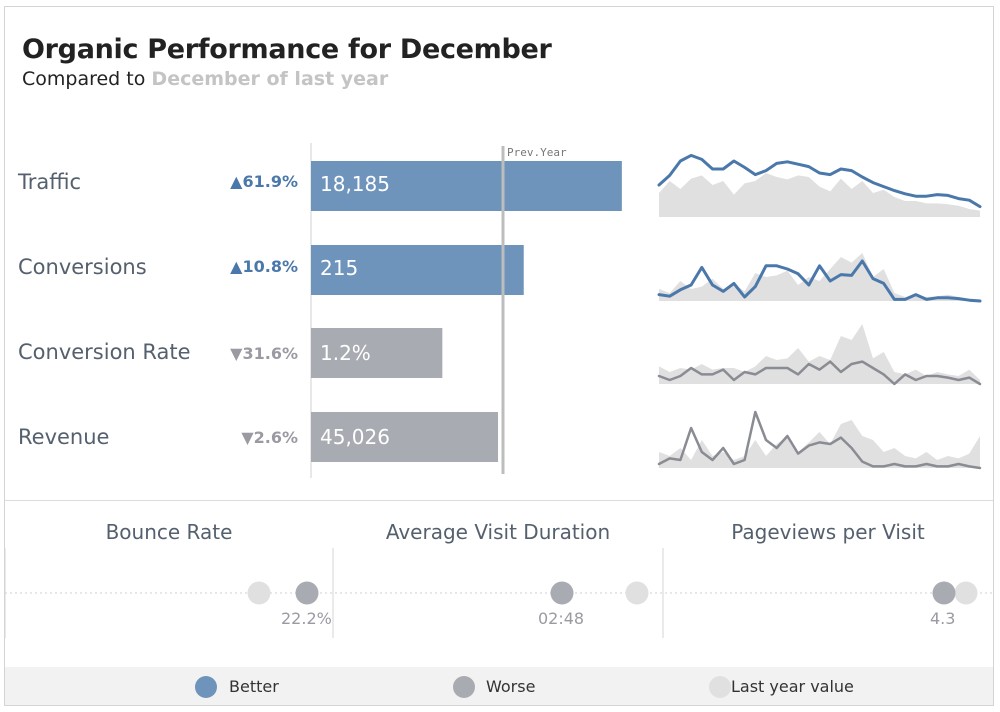  What do you see at coordinates (537, 152) in the screenshot?
I see `prev-year-label: Prev.Year` at bounding box center [537, 152].